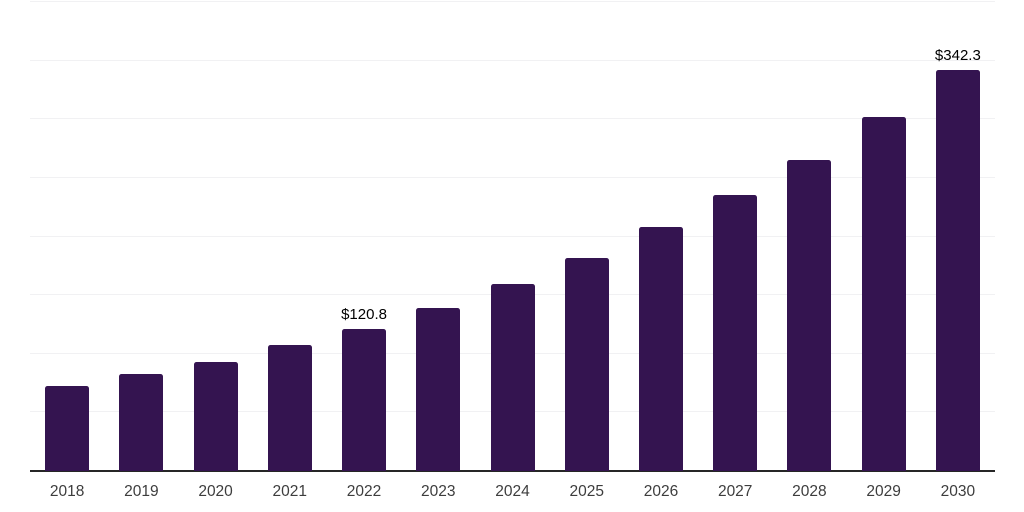  Describe the element at coordinates (512, 471) in the screenshot. I see `x-axis-line` at that location.